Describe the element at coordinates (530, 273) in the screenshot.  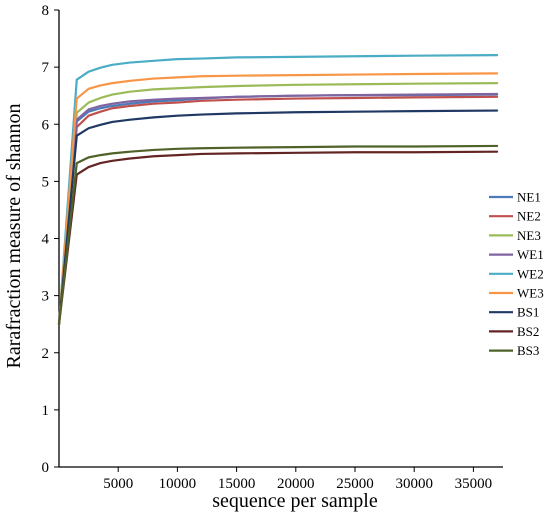
I see `legend-label-we2: WE2` at that location.